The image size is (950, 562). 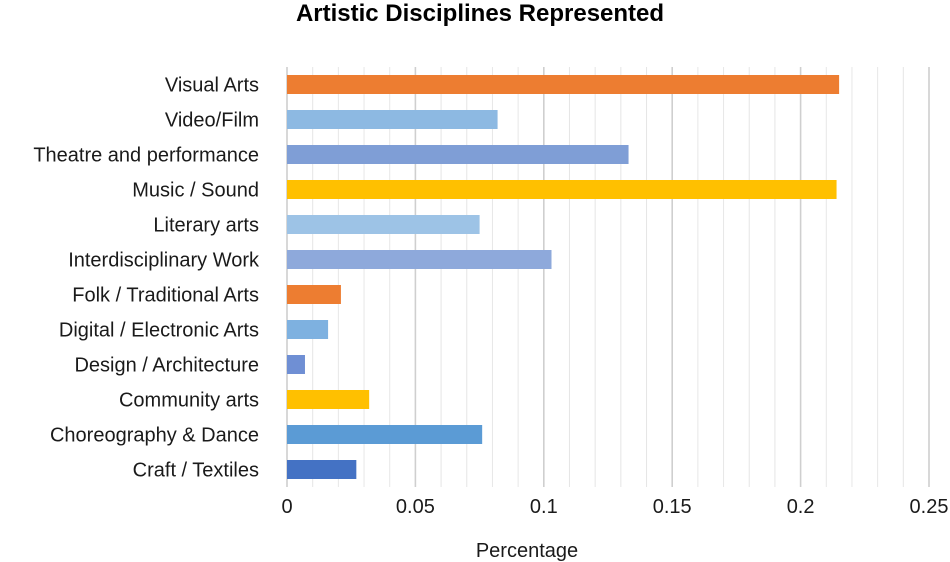 What do you see at coordinates (286, 507) in the screenshot?
I see `x-tick-label: 0` at bounding box center [286, 507].